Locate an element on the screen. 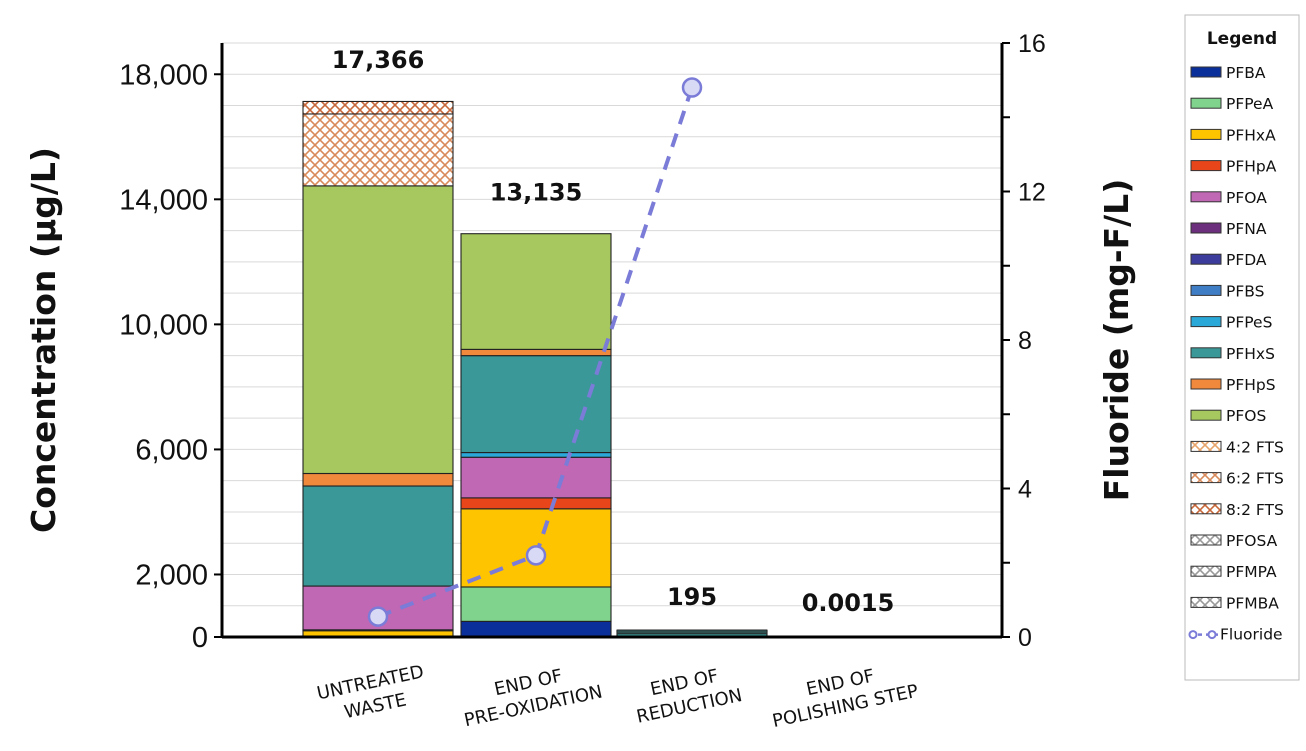  y2-tick-label: 0 is located at coordinates (1025, 638).